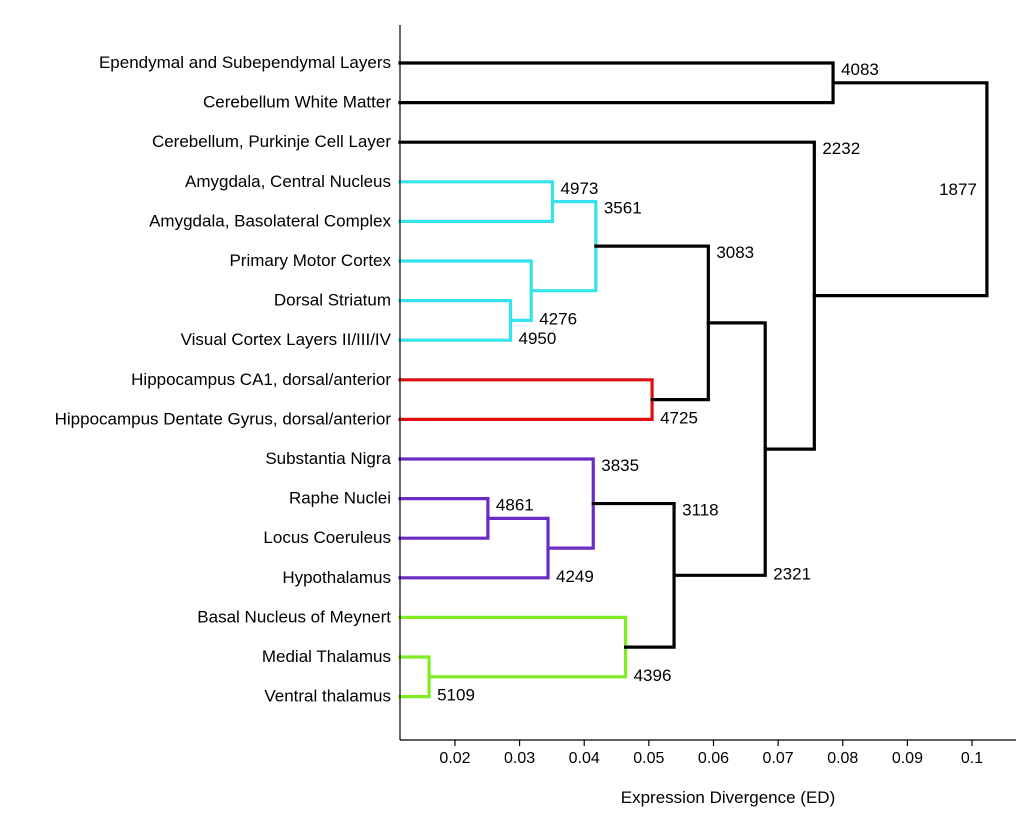  Describe the element at coordinates (778, 758) in the screenshot. I see `x-tick-label: 0.07` at that location.